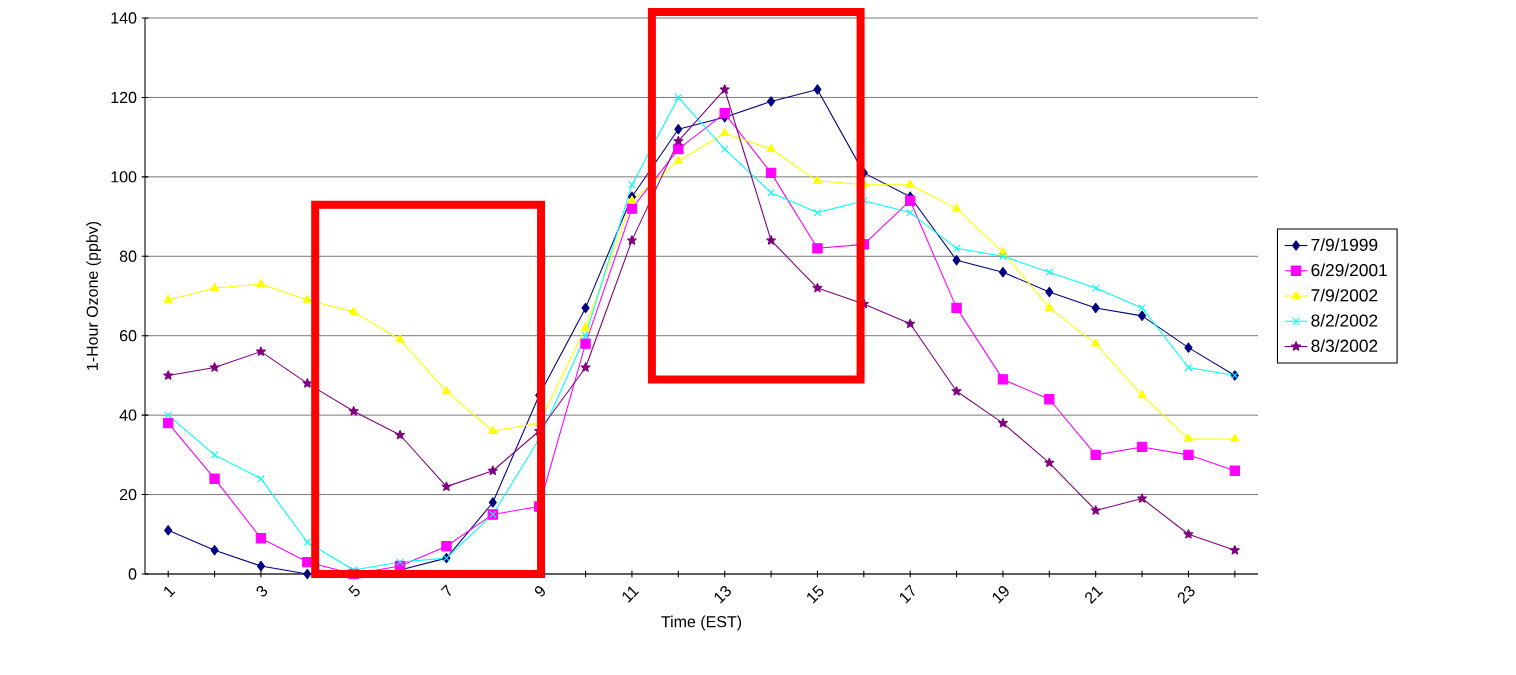 This screenshot has height=675, width=1516. I want to click on x-tick-label: 17, so click(907, 594).